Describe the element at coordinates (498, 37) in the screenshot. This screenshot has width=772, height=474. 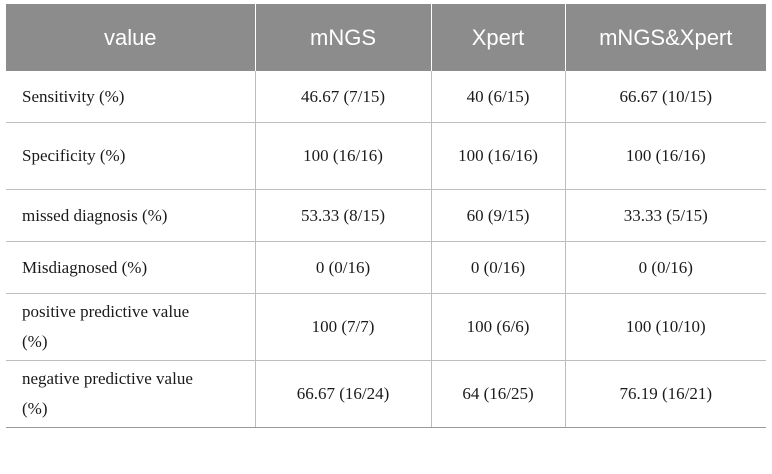
I see `header-cell-xpert: Xpert` at that location.